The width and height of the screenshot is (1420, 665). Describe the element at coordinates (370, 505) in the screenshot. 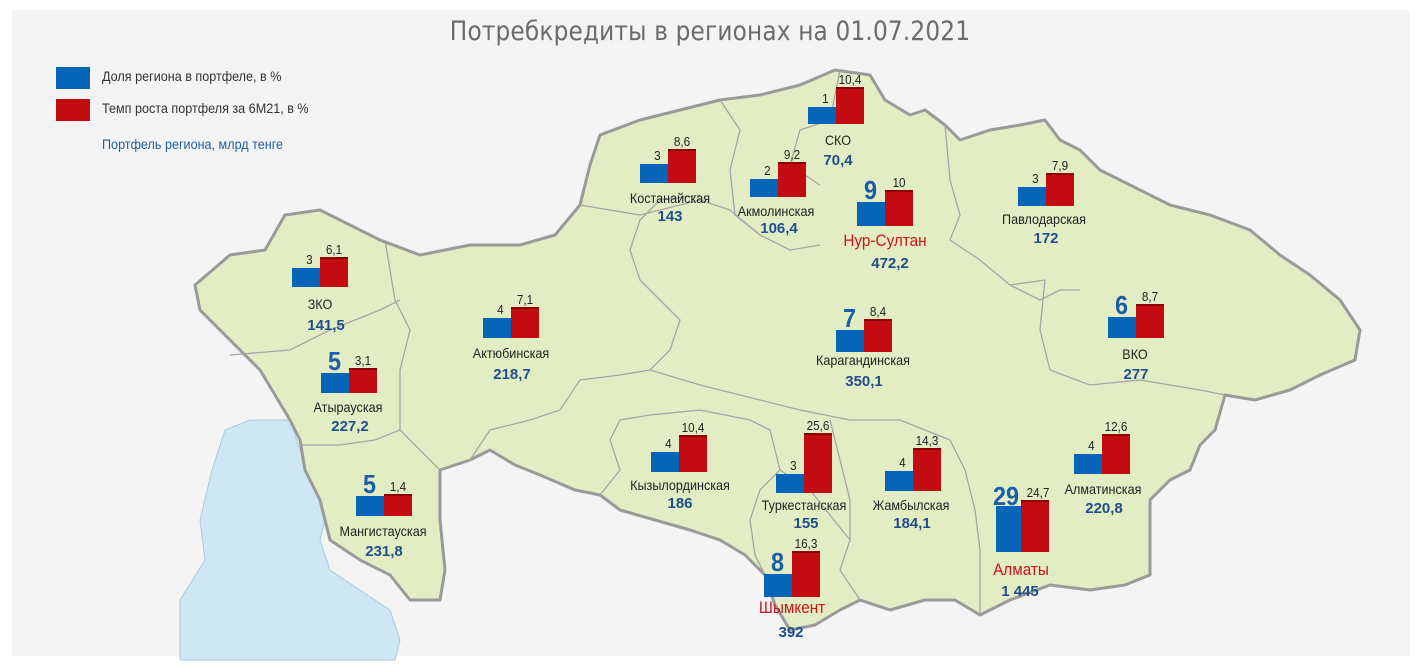

I see `bar-share-mangystau` at that location.